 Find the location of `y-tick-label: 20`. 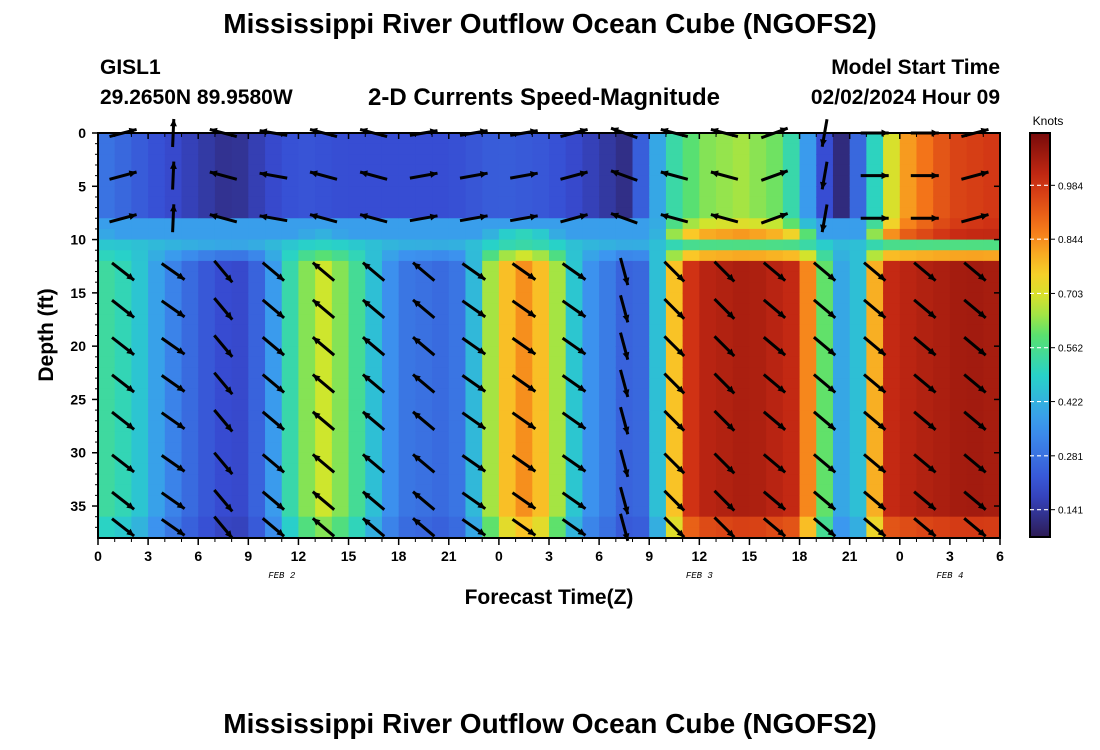

y-tick-label: 20 is located at coordinates (78, 346).